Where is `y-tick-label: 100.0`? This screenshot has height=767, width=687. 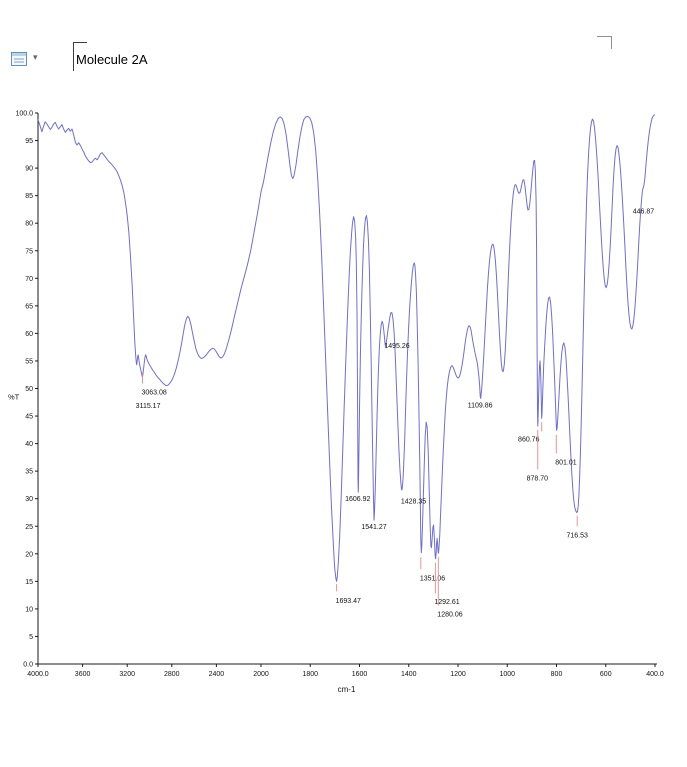 y-tick-label: 100.0 is located at coordinates (24, 114).